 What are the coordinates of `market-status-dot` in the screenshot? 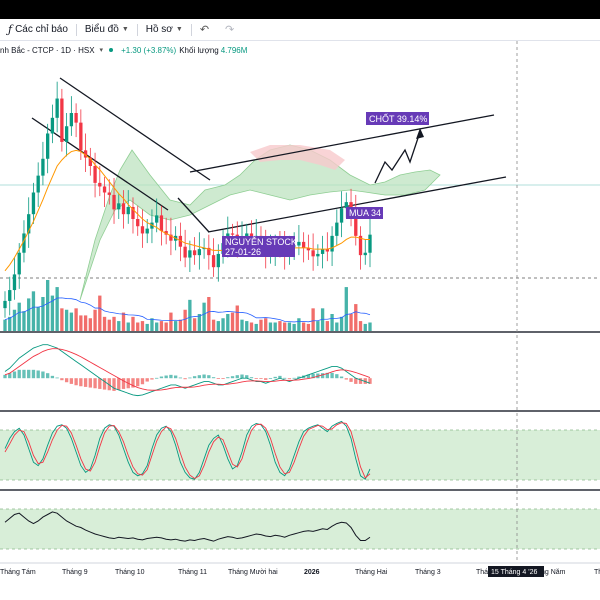 It's located at (111, 50).